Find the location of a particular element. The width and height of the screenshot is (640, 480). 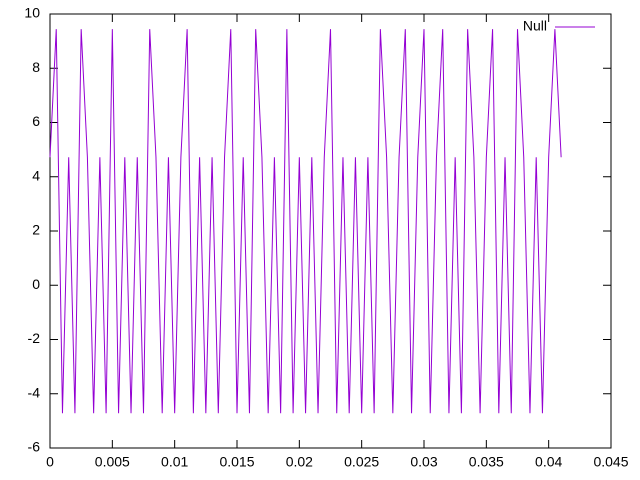

y-tick-label: 6 is located at coordinates (36, 121).